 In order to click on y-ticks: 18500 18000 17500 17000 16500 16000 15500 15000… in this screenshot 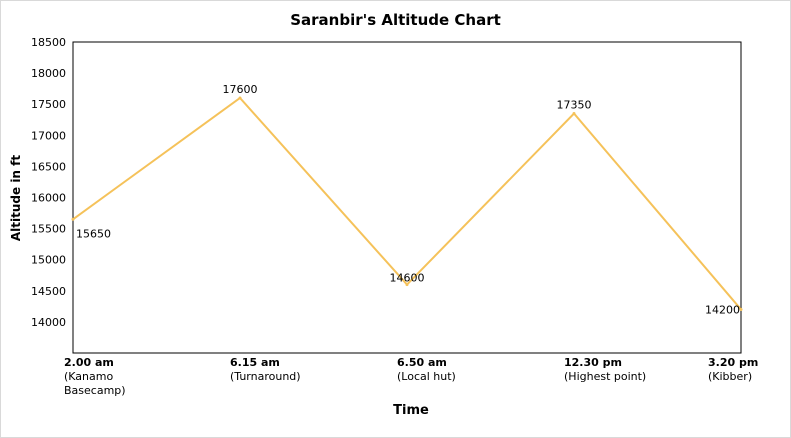, I will do `click(48, 182)`.